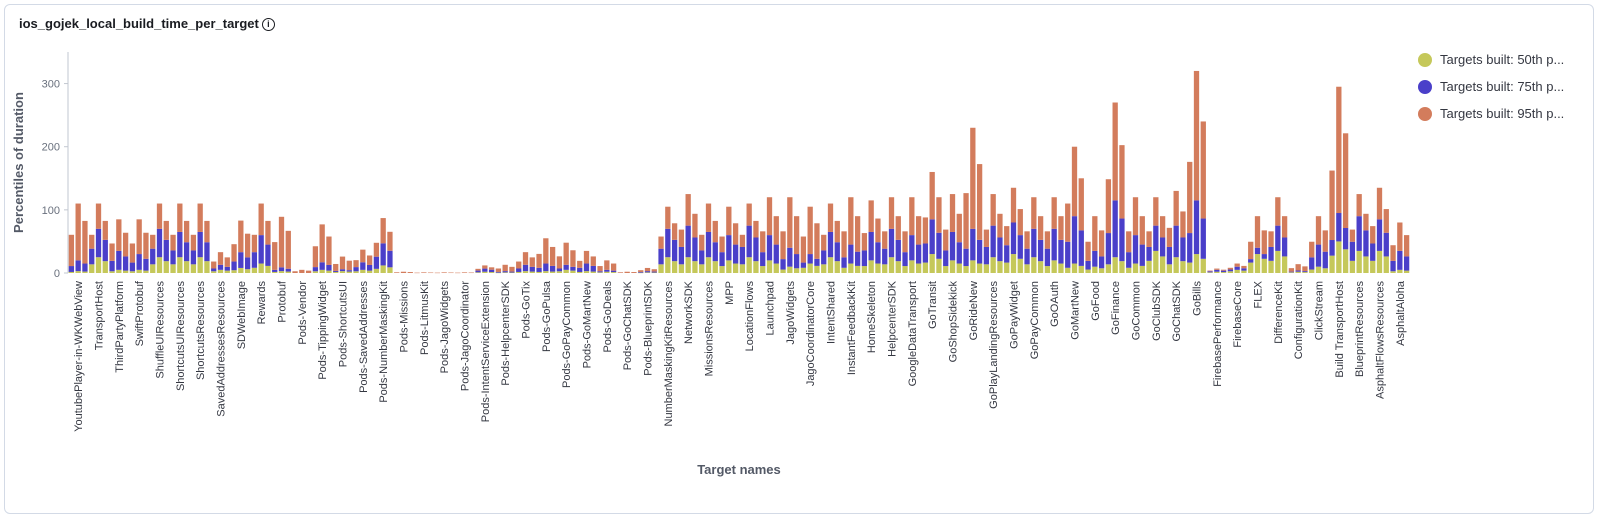 This screenshot has height=523, width=1600. Describe the element at coordinates (913, 333) in the screenshot. I see `x-tick-label: GoogleDataTransport` at that location.